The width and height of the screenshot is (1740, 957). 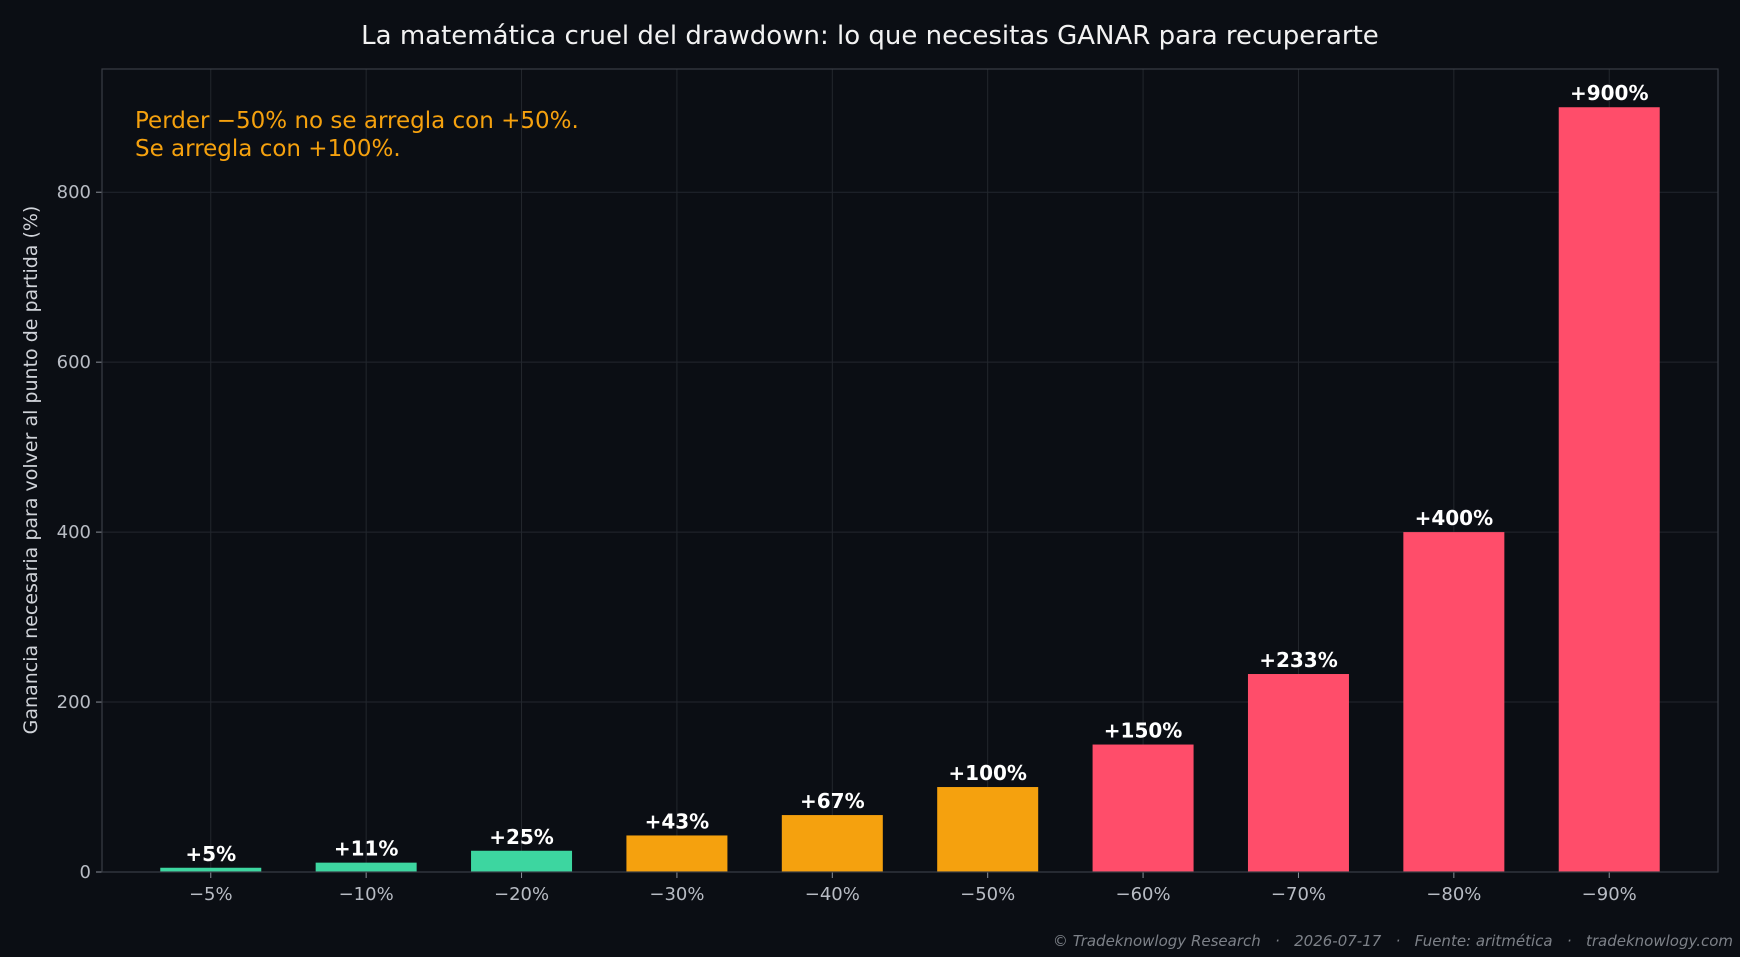 I want to click on x-tick-label: −30%, so click(x=676, y=894).